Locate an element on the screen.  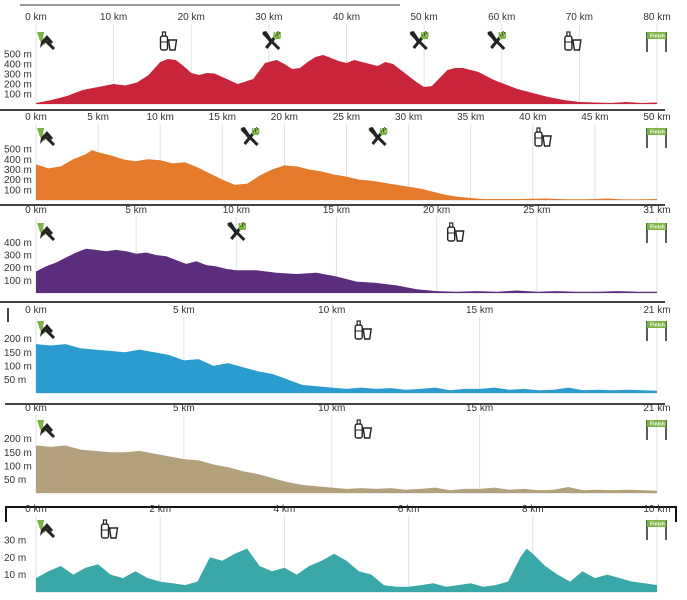
x-tick-label: 60 km is located at coordinates (501, 17).